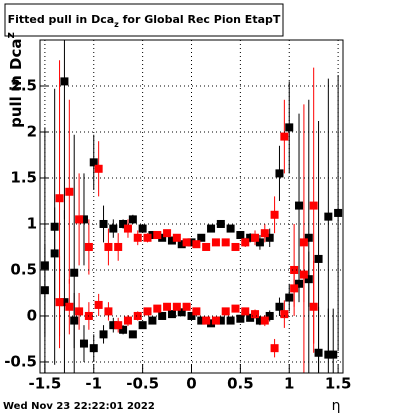 The height and width of the screenshot is (414, 400). I want to click on y-label-subscript: z, so click(10, 35).